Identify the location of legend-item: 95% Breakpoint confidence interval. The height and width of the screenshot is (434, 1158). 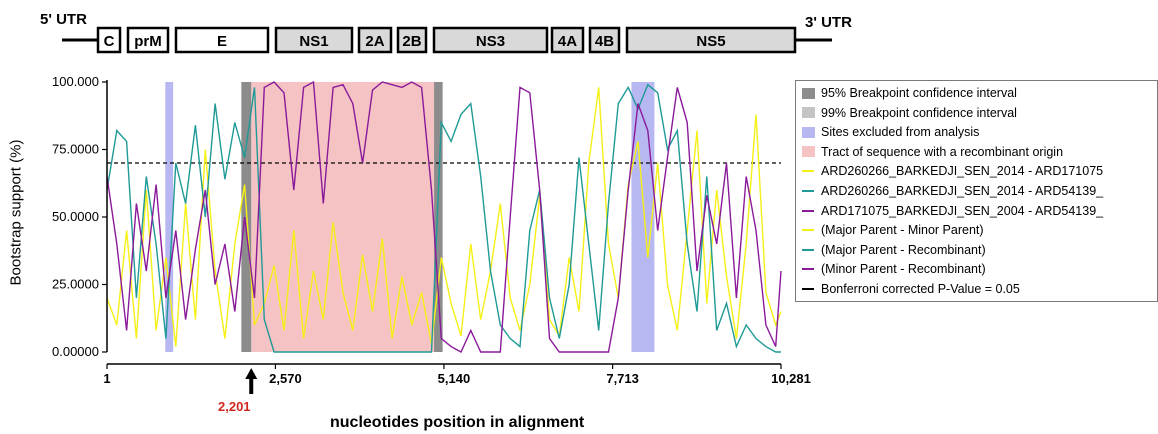
(909, 93).